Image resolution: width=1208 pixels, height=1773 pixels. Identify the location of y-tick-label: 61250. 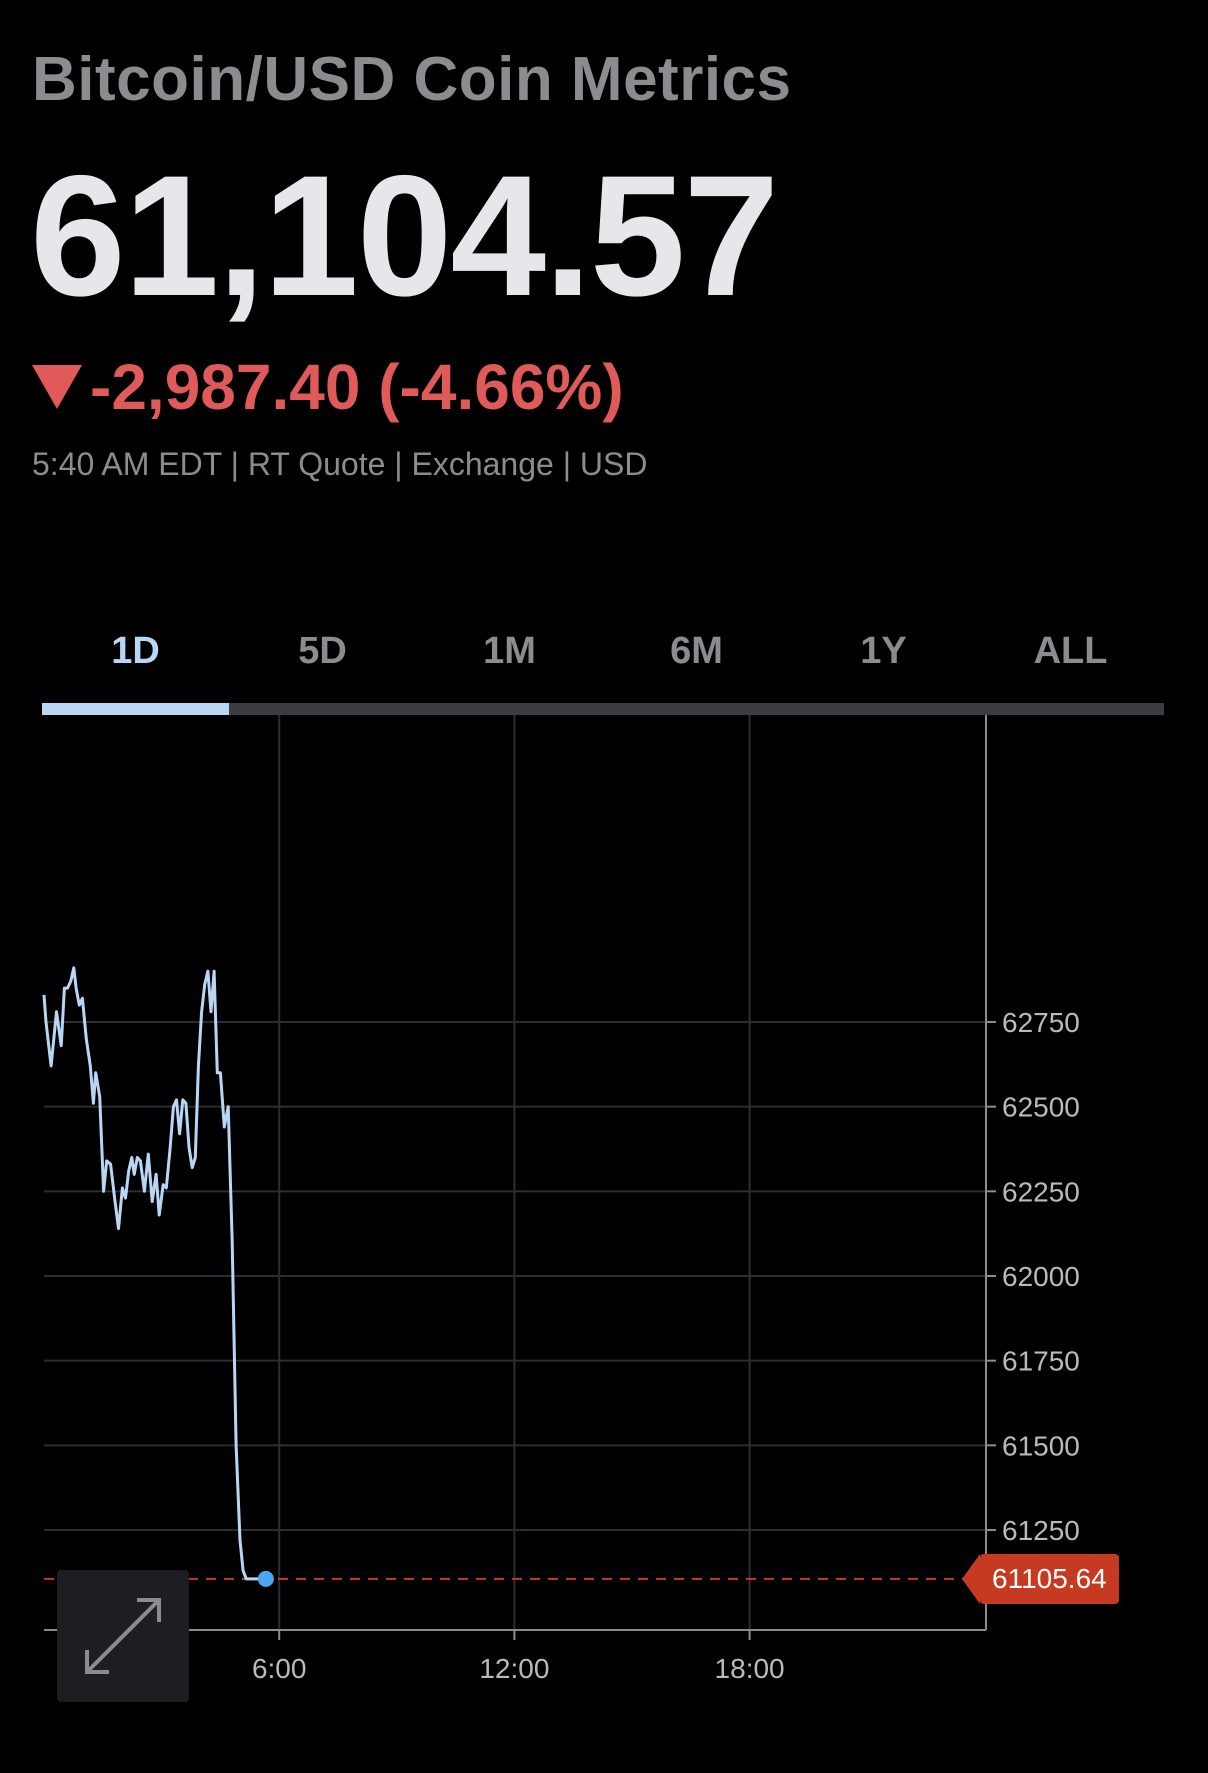
(1041, 1530).